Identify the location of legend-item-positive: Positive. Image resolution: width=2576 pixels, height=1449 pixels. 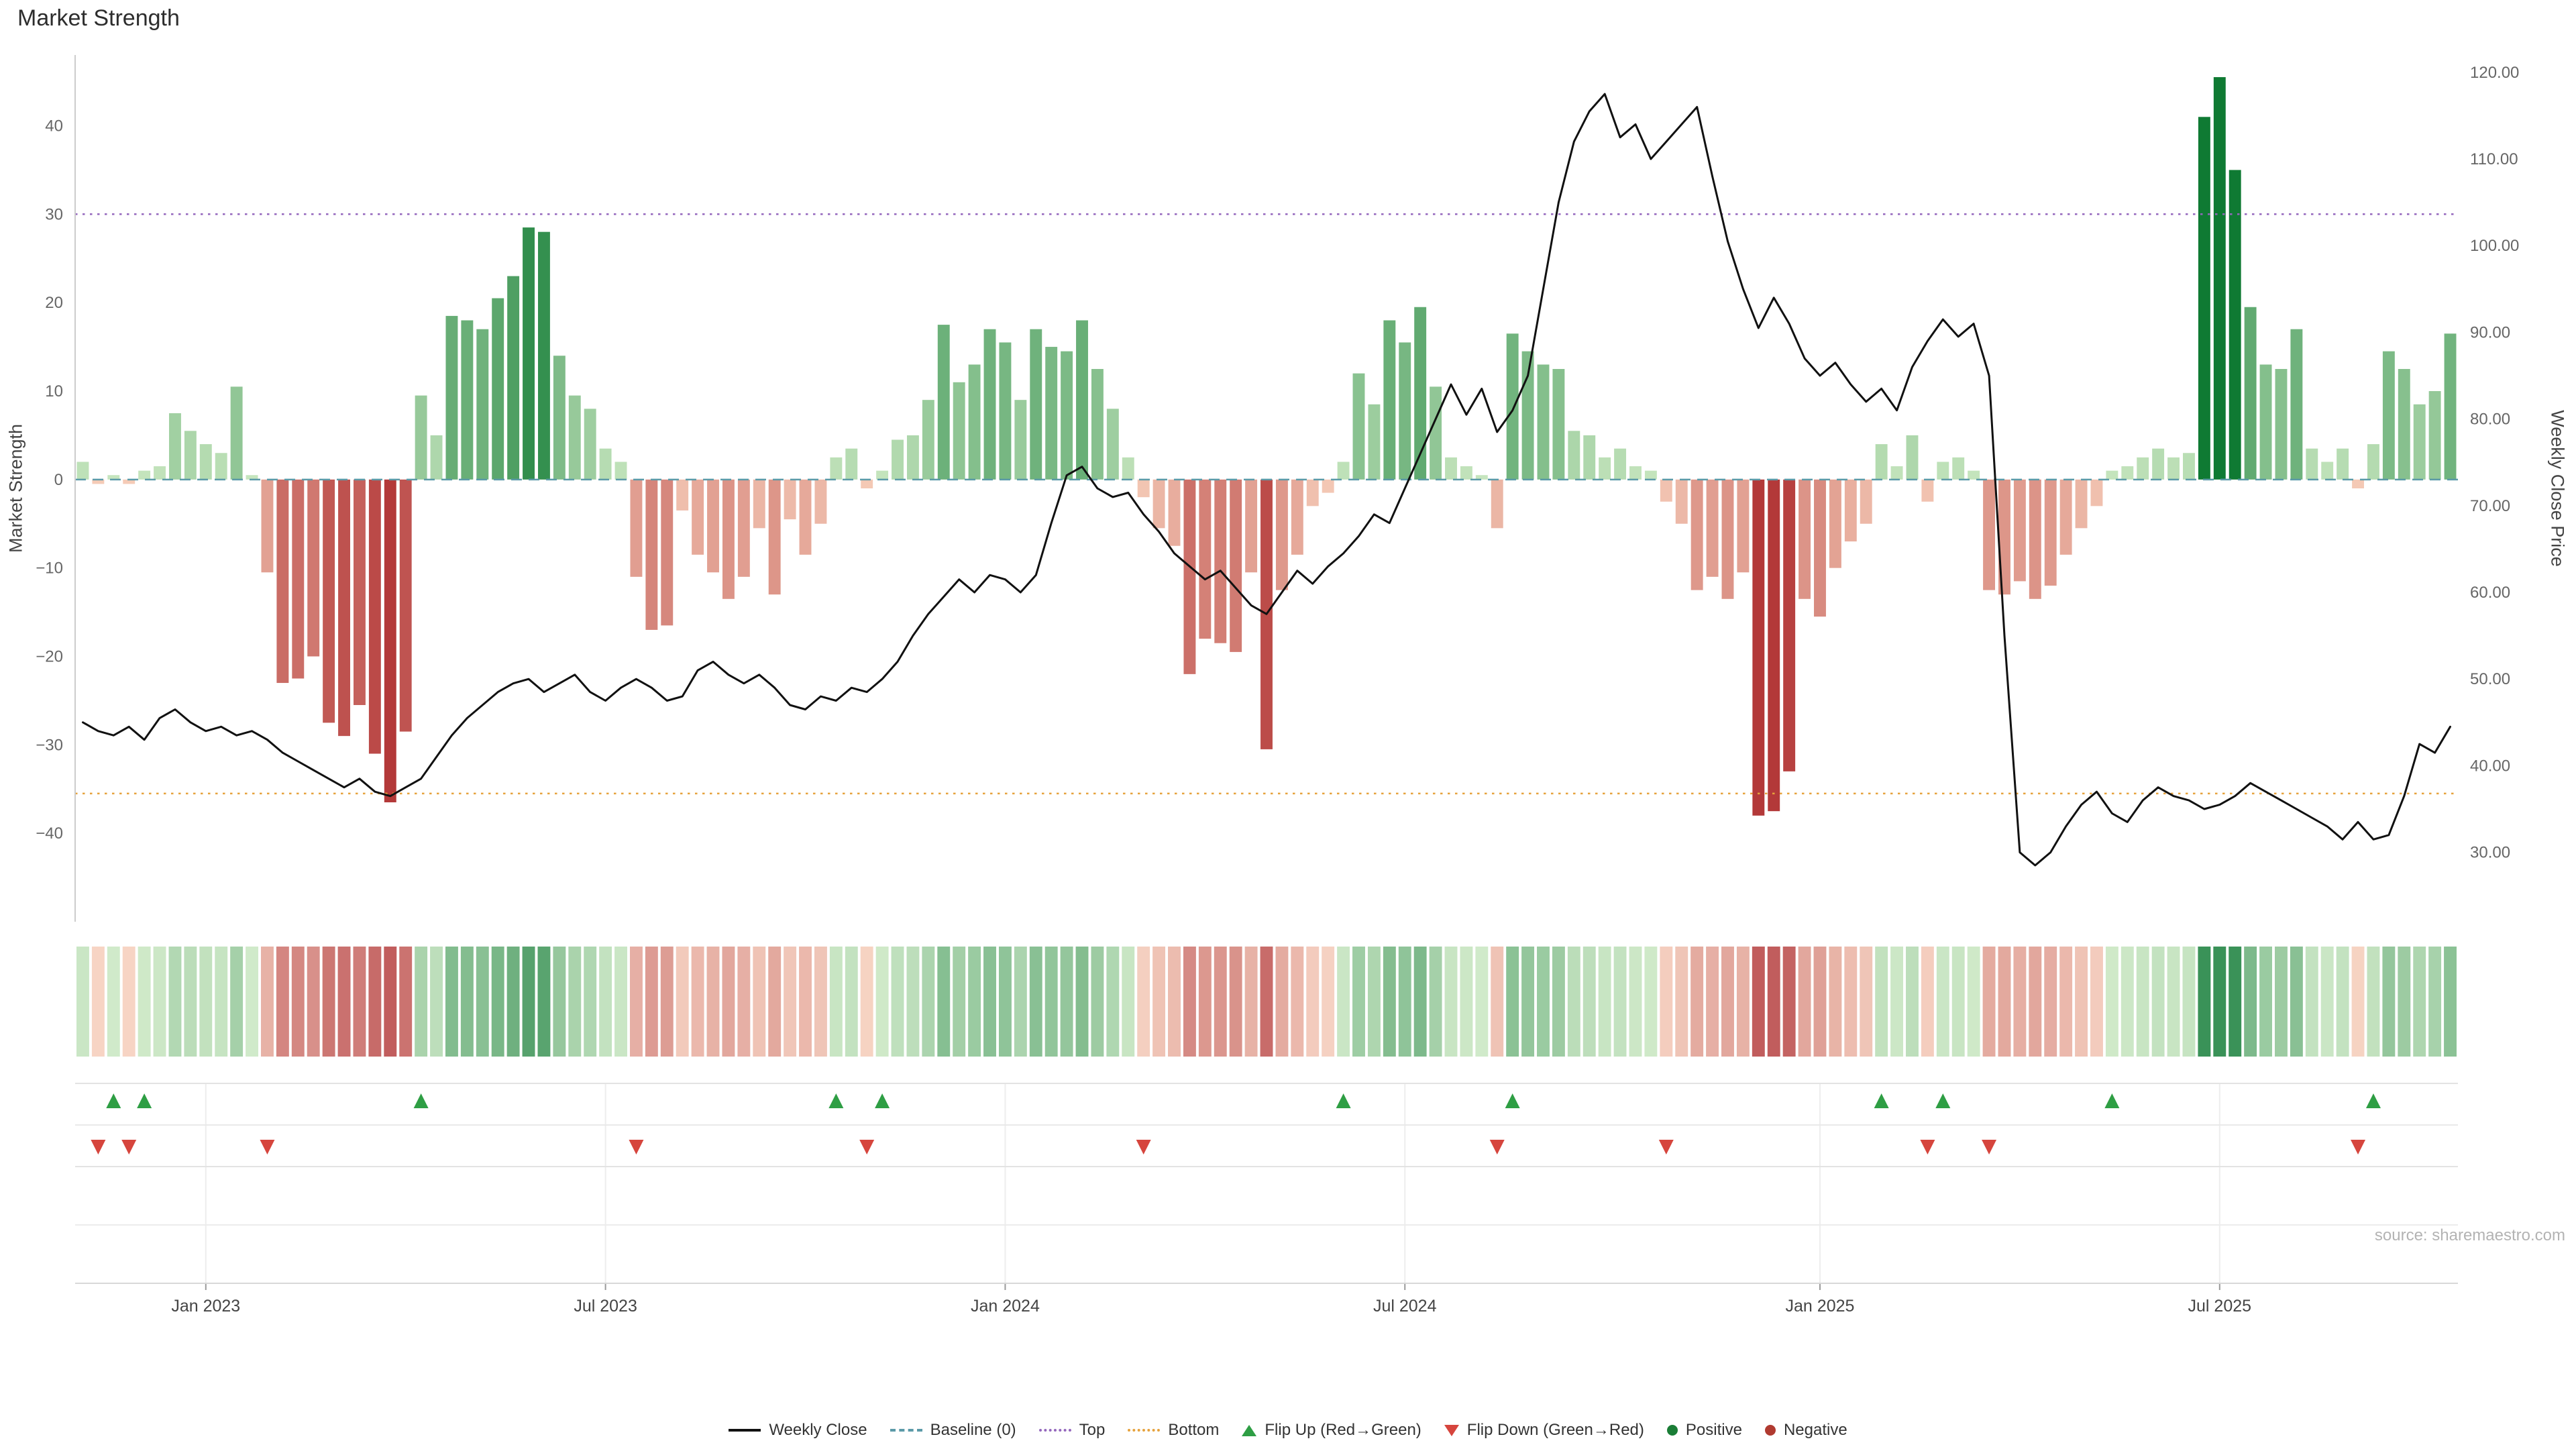
(1704, 1430).